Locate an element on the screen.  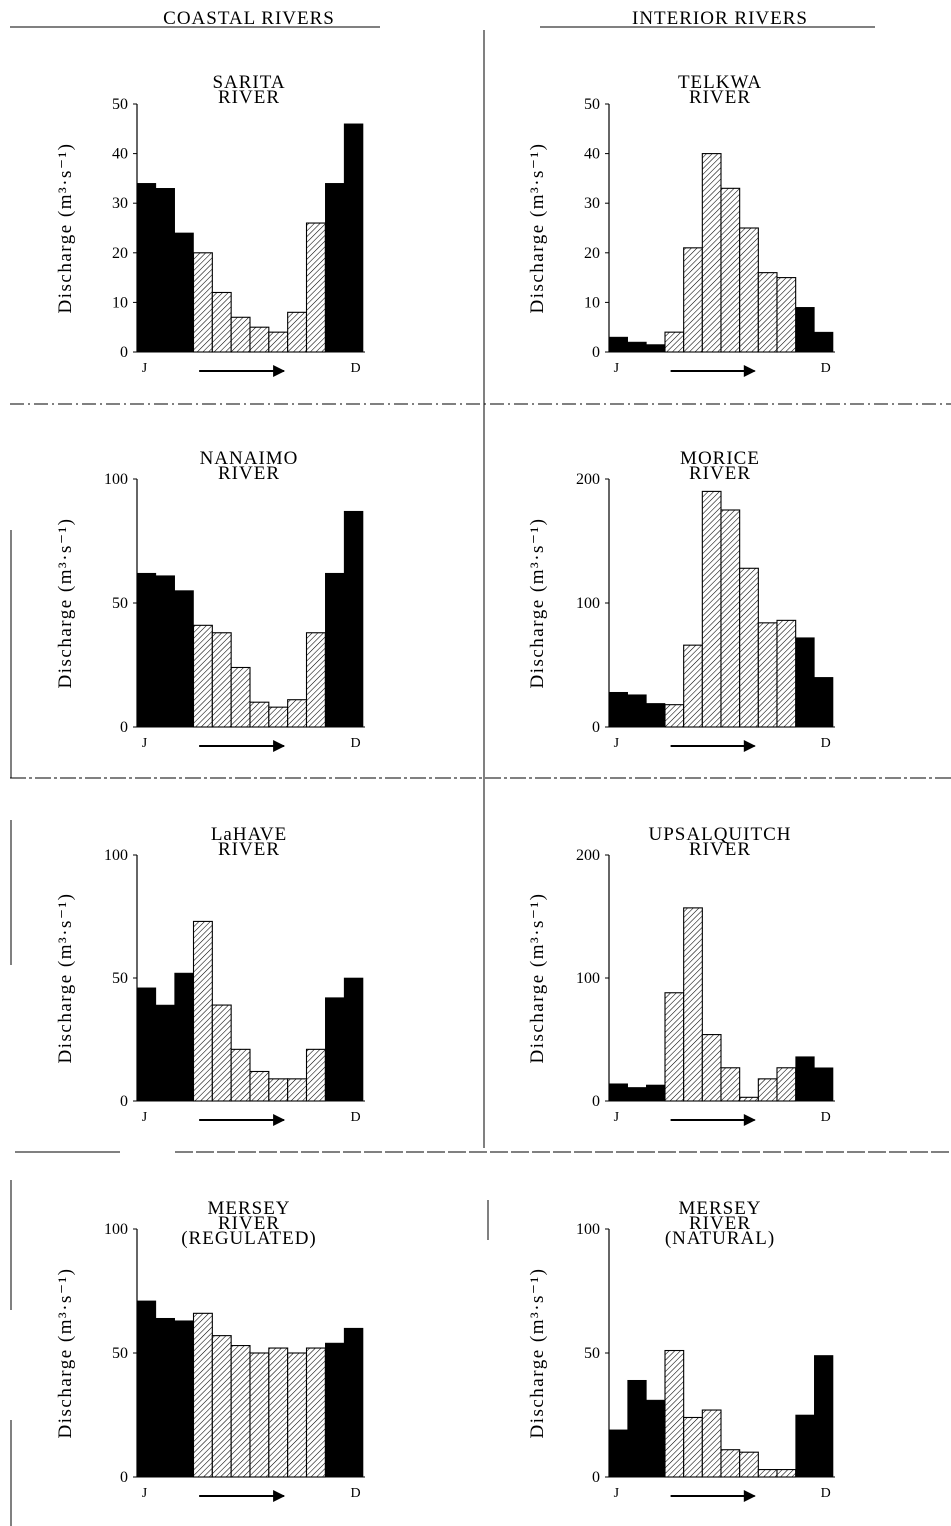
y-tick-label: 20 is located at coordinates (120, 253).